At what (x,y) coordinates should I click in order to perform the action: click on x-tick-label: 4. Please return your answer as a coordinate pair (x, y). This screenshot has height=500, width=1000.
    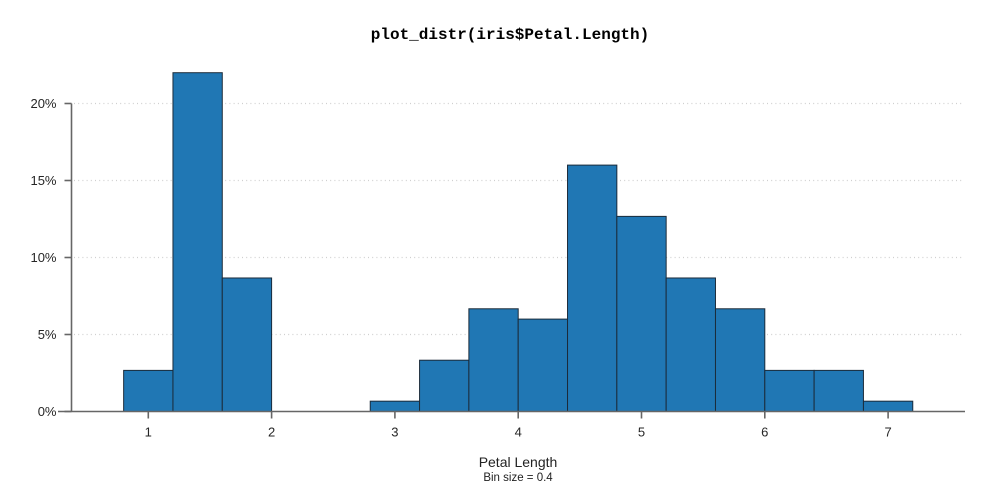
    Looking at the image, I should click on (518, 432).